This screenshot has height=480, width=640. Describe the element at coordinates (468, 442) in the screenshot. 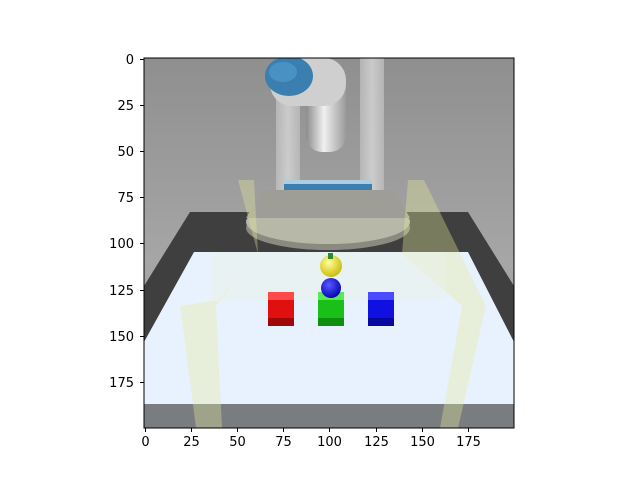

I see `x-tick-label: 175` at that location.